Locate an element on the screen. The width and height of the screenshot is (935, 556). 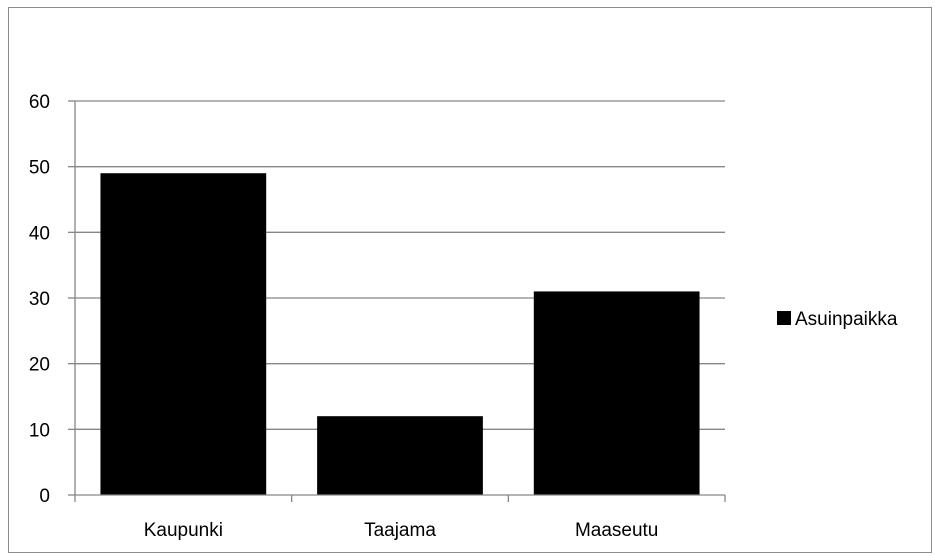
bar-maaseutu is located at coordinates (616, 393).